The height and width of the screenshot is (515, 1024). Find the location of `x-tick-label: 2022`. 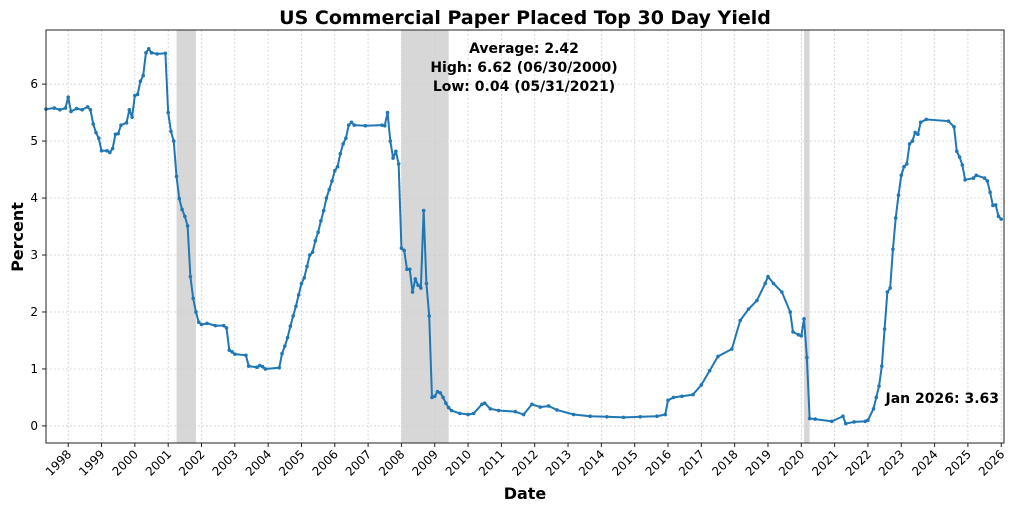

x-tick-label: 2022 is located at coordinates (858, 462).